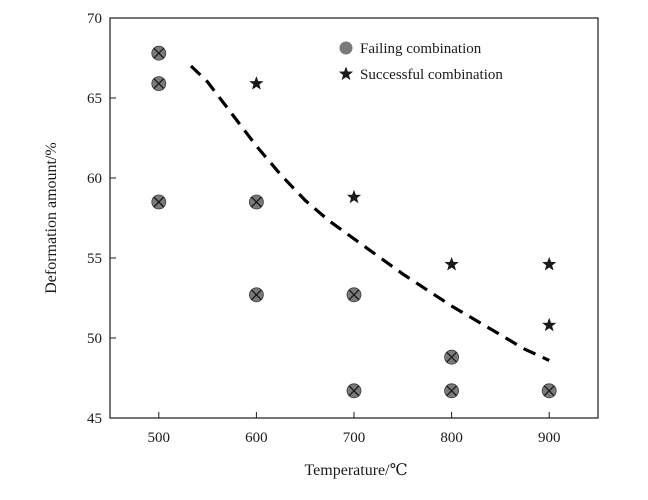 The height and width of the screenshot is (500, 648). Describe the element at coordinates (94, 99) in the screenshot. I see `y-tick-label: 65` at that location.